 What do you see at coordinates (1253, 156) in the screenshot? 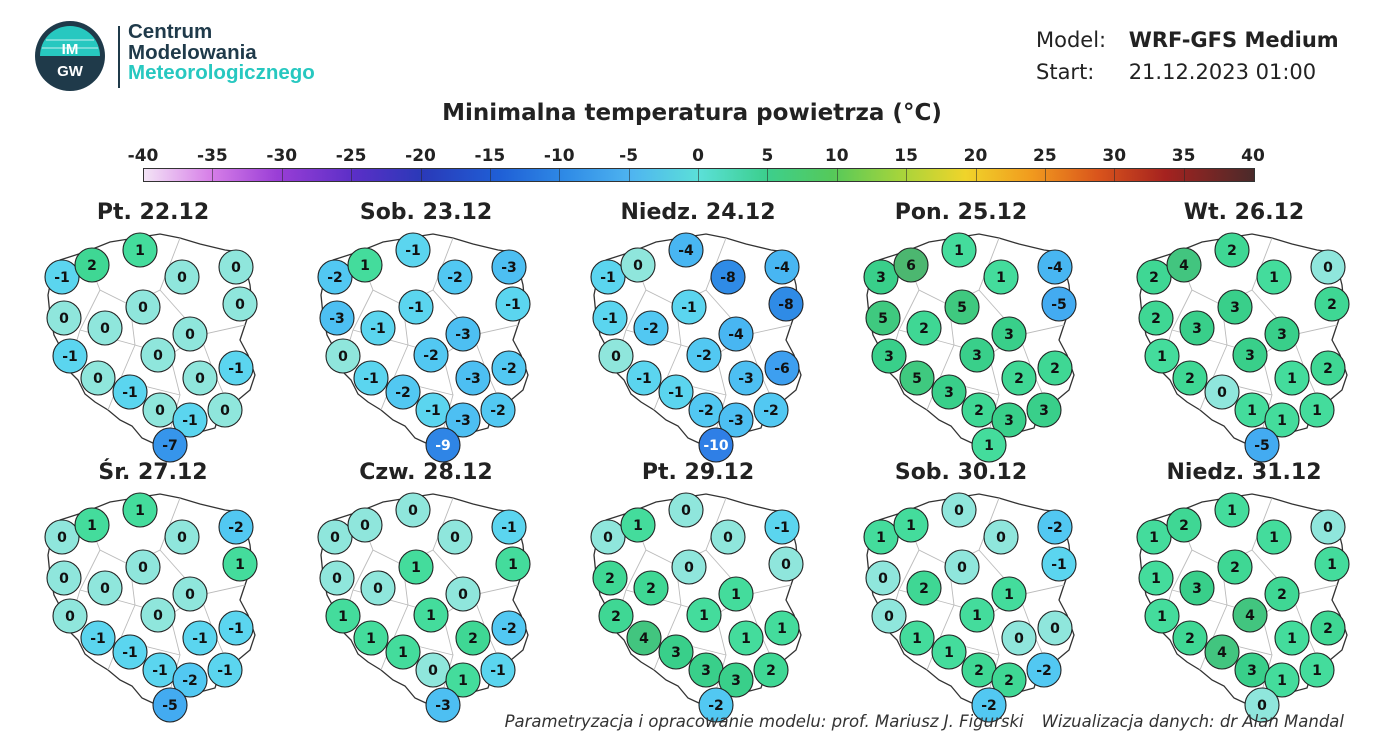
I see `colorbar-tick-label: 40` at bounding box center [1253, 156].